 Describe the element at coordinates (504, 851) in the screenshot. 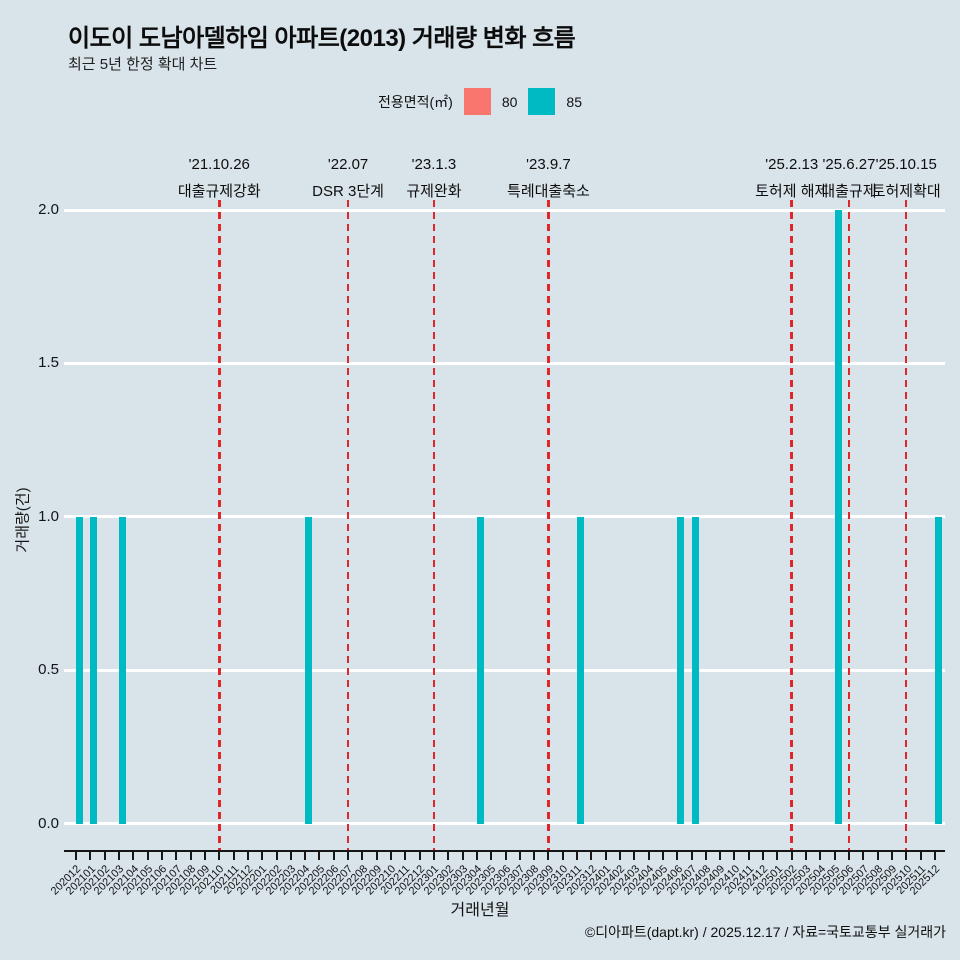

I see `x-axis-line` at that location.